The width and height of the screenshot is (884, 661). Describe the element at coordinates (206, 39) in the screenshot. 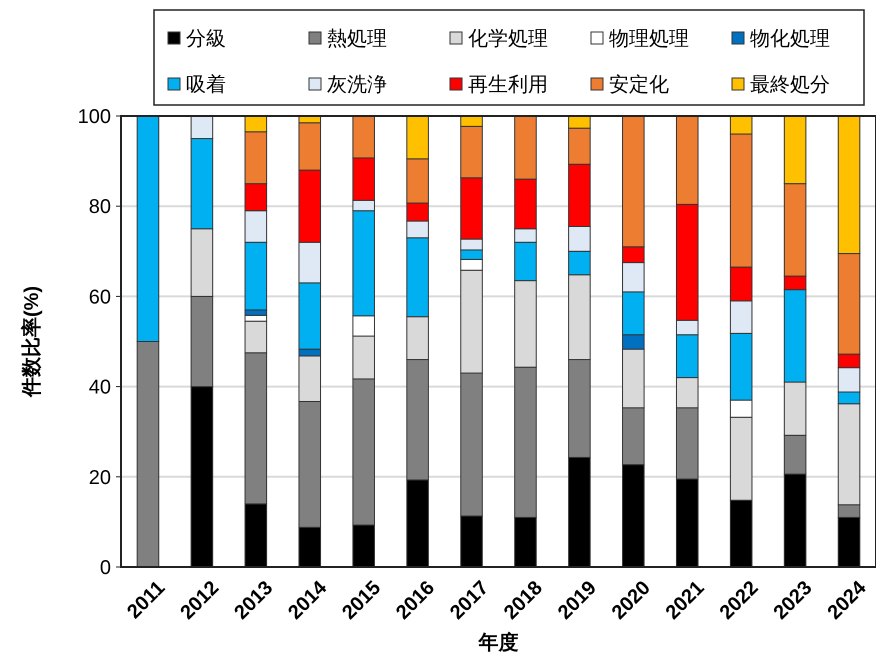

I see `legend-label: 分級` at that location.